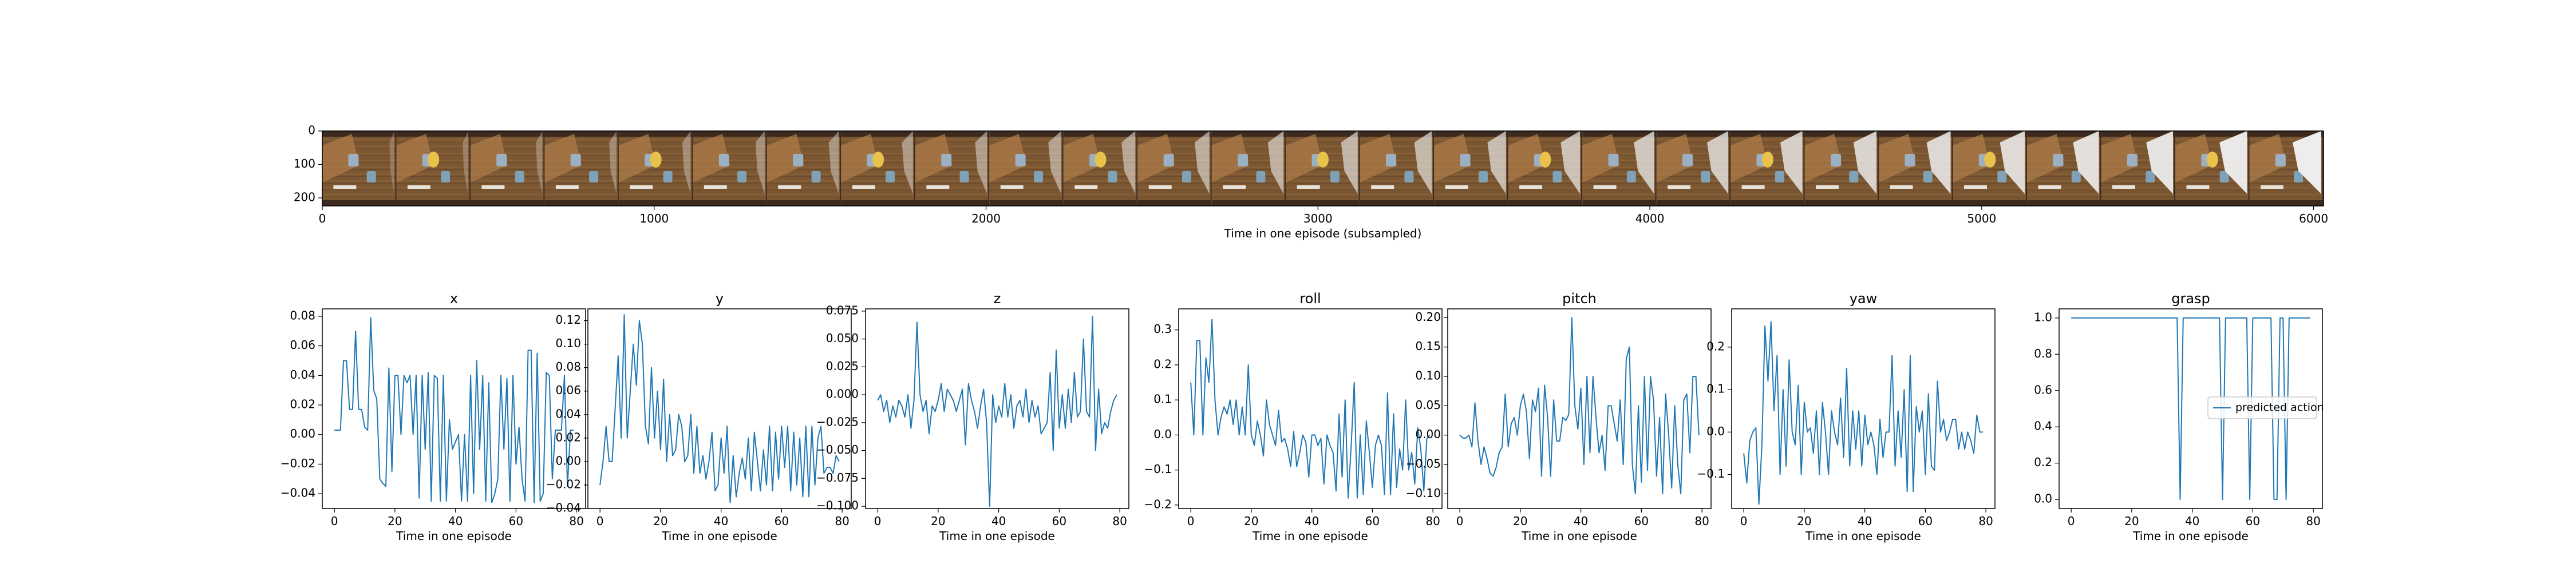  What do you see at coordinates (1423, 493) in the screenshot?
I see `y-tick-label: −0.10` at bounding box center [1423, 493].